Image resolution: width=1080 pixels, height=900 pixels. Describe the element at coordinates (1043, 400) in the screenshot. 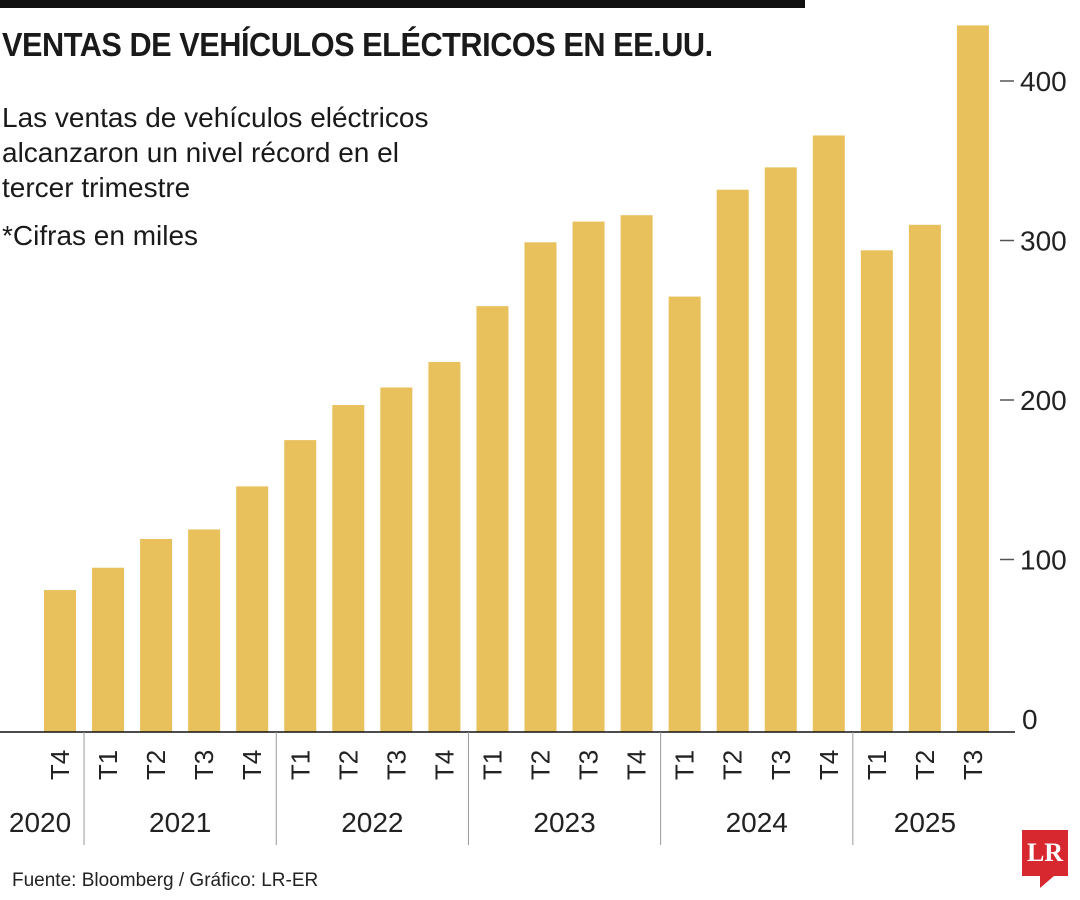

I see `y-tick-label: 200` at that location.